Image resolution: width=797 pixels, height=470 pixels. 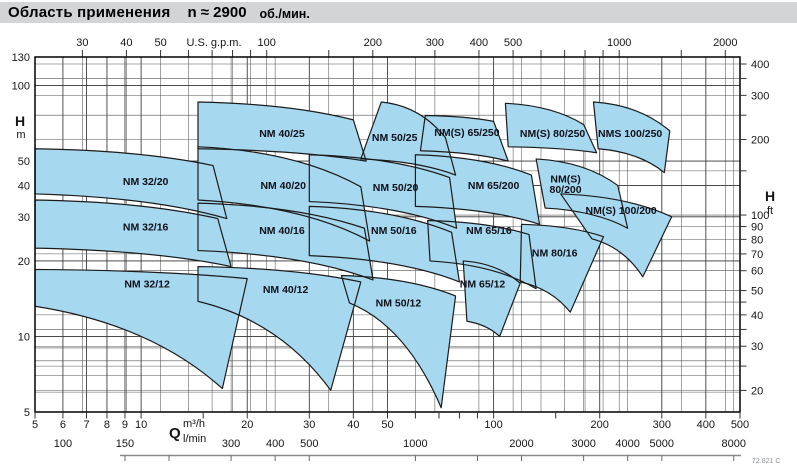 I want to click on bottom-m3h-label: 5, so click(x=35, y=425).